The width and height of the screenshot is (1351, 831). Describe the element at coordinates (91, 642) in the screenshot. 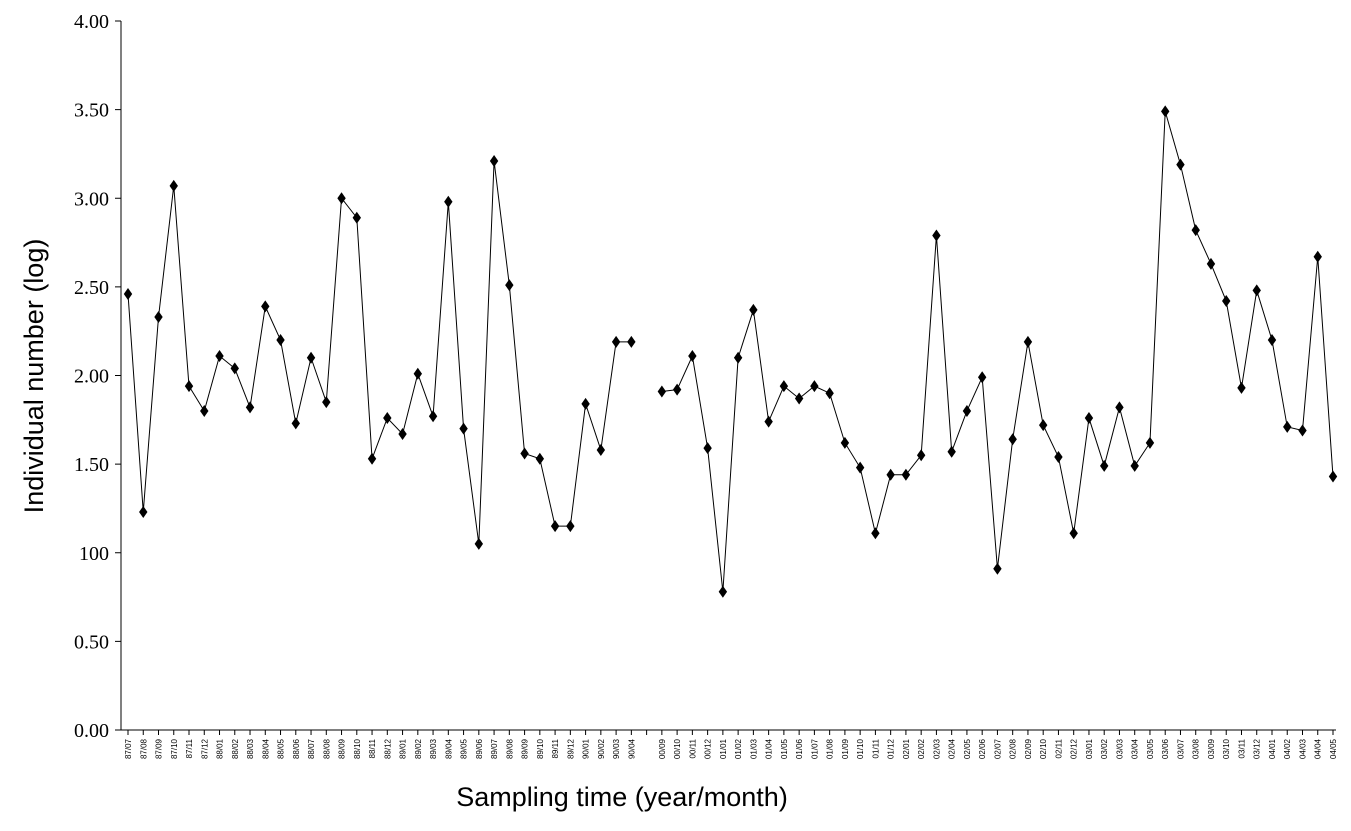

I see `y-tick-label: 0.50` at that location.